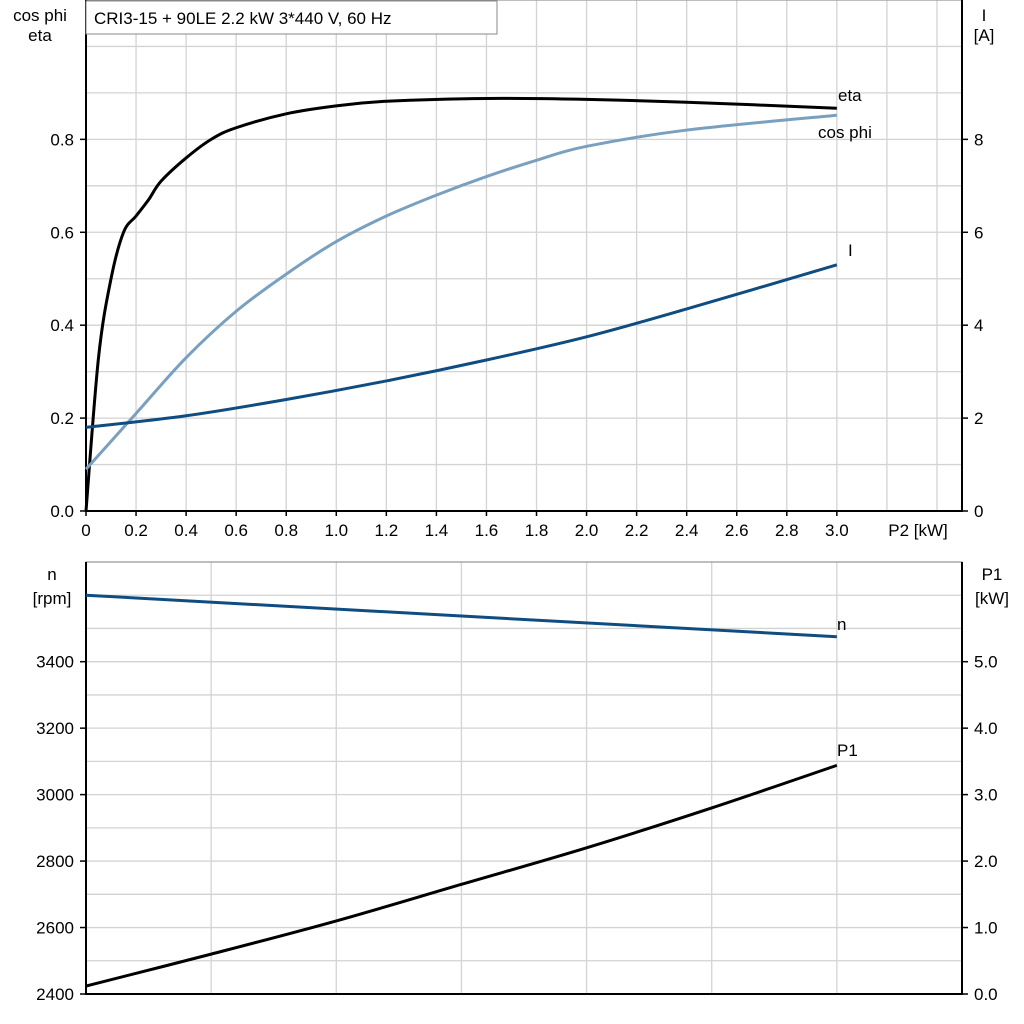 The height and width of the screenshot is (1024, 1024). Describe the element at coordinates (243, 18) in the screenshot. I see `chart-title: CRI3-15 + 90LE 2.2 kW 3*440 V, 60 Hz` at that location.